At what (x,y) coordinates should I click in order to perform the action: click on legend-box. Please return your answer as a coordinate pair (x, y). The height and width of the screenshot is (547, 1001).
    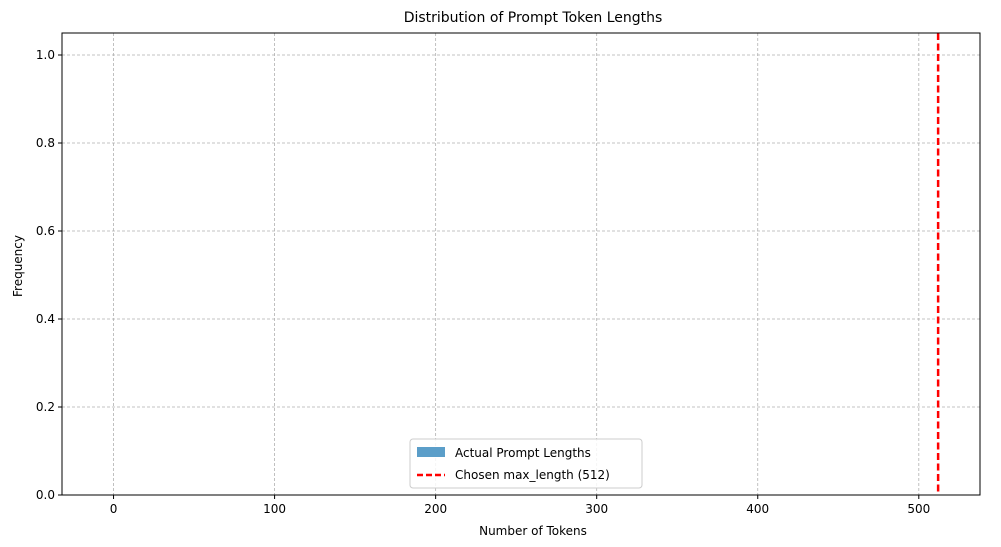
    Looking at the image, I should click on (526, 463).